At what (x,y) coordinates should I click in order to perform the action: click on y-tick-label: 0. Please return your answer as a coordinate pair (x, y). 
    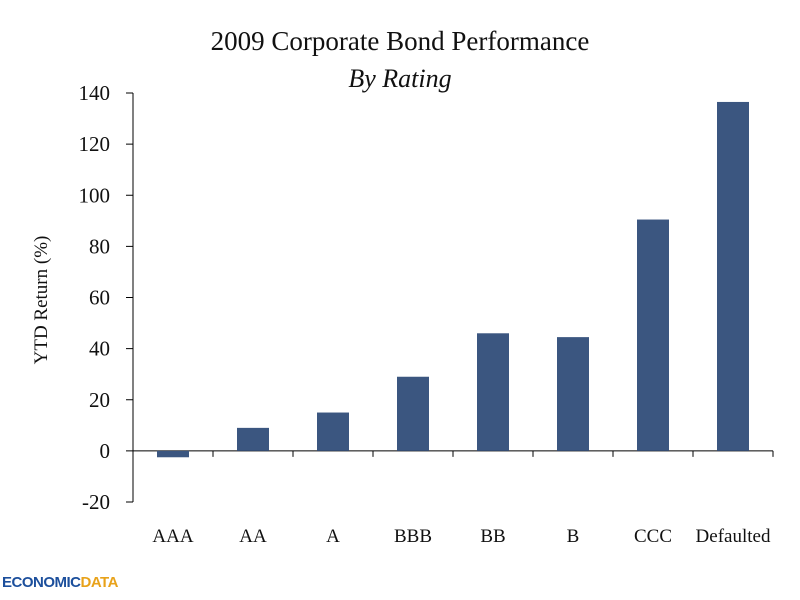
    Looking at the image, I should click on (105, 451).